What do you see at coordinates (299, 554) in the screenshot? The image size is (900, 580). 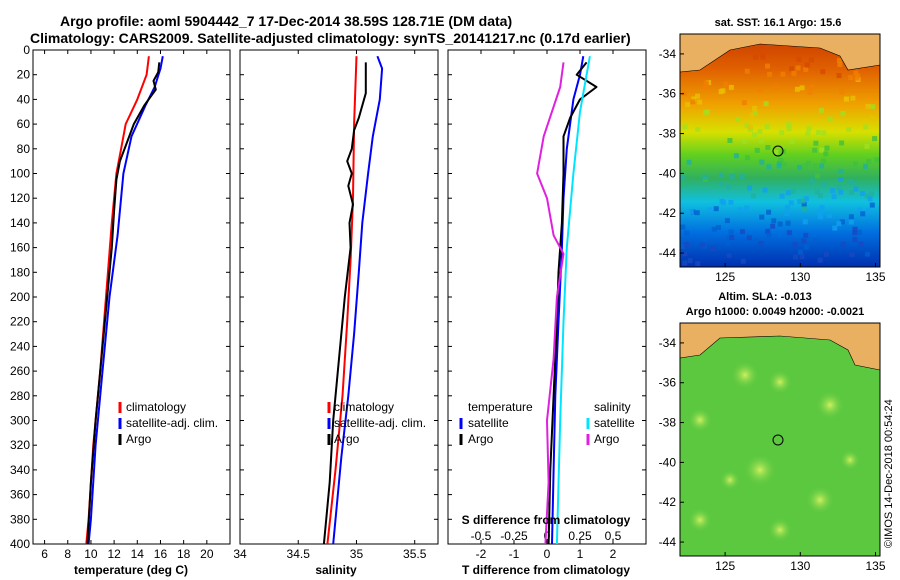 I see `x-tick-label: 34.5` at bounding box center [299, 554].